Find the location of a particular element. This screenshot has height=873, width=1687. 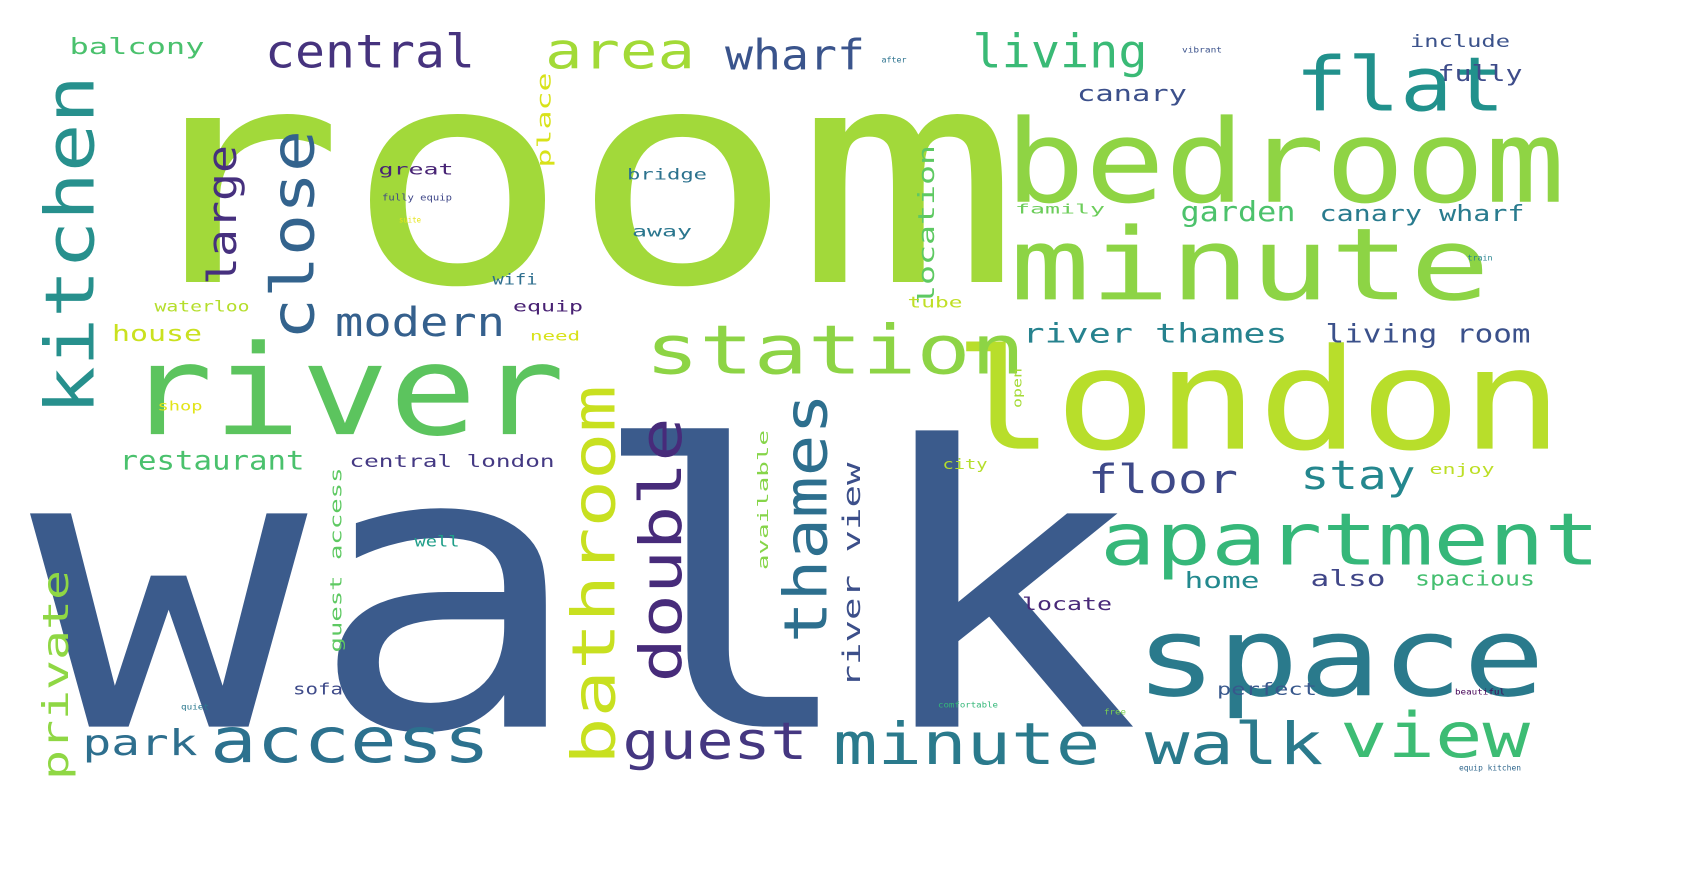

word-free: free is located at coordinates (1115, 712).